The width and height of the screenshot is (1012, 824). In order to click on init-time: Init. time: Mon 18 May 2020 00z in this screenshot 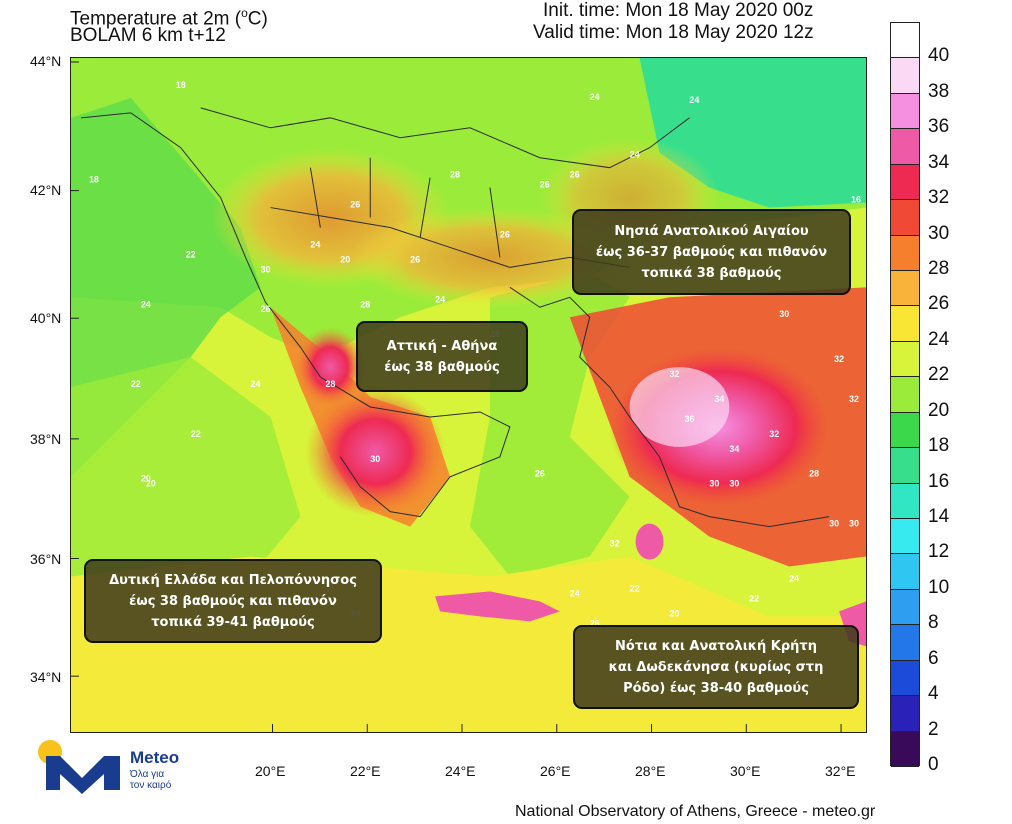, I will do `click(678, 10)`.